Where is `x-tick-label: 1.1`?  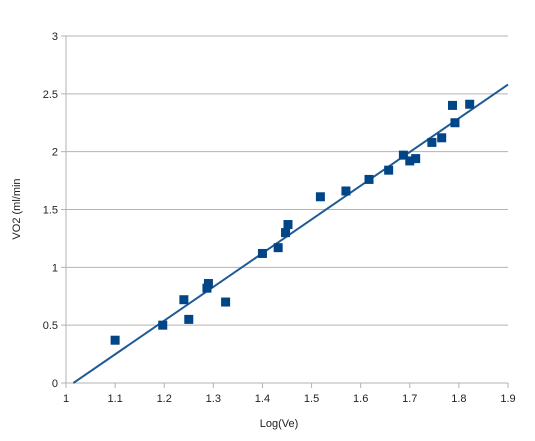
x-tick-label: 1.1 is located at coordinates (114, 399).